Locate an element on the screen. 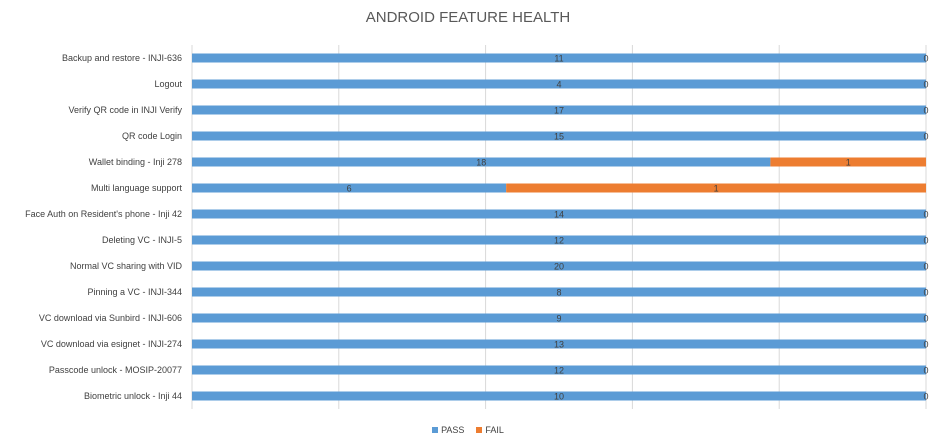 The height and width of the screenshot is (448, 936). data-label-pass: 4 is located at coordinates (558, 85).